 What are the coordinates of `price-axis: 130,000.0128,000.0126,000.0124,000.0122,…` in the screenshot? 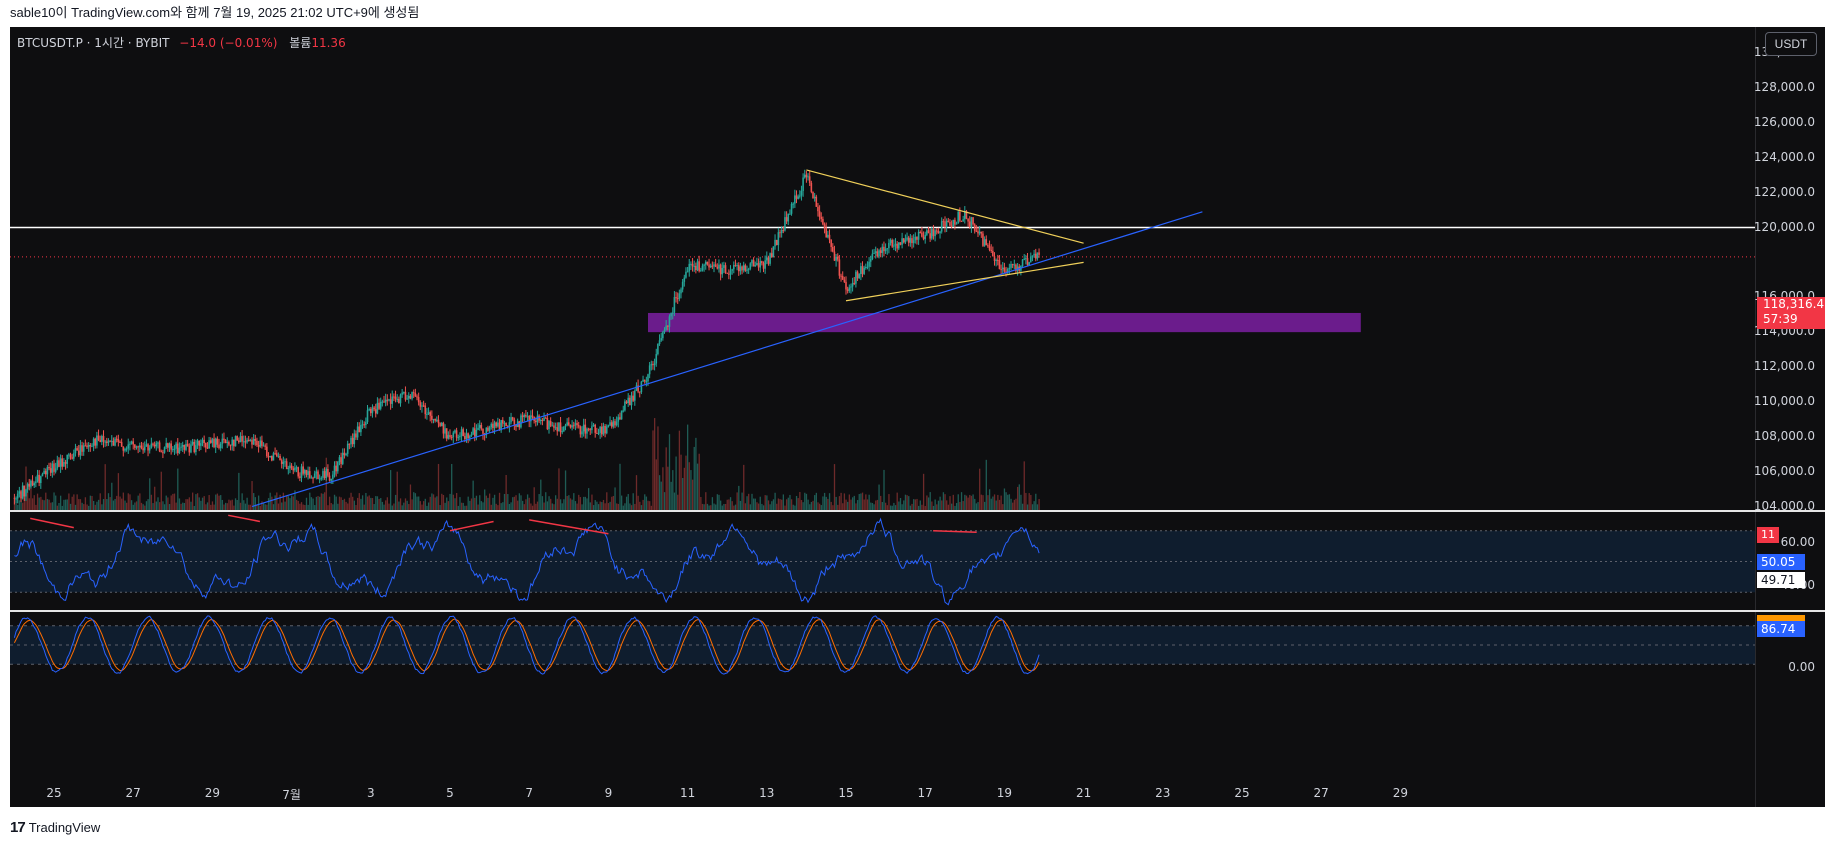 It's located at (1789, 417).